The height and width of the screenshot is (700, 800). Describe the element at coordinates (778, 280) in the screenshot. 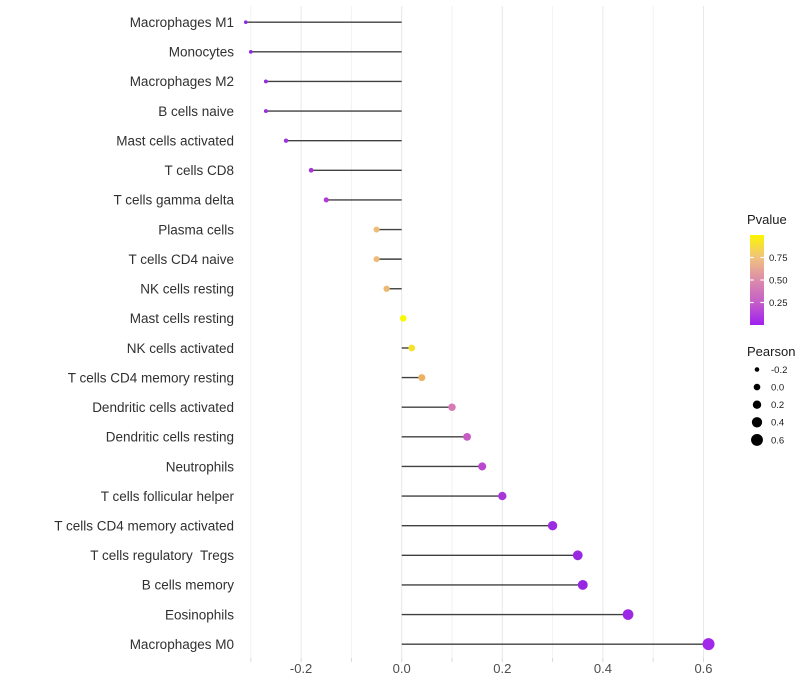

I see `pvalue-legend-tick-label: 0.50` at that location.